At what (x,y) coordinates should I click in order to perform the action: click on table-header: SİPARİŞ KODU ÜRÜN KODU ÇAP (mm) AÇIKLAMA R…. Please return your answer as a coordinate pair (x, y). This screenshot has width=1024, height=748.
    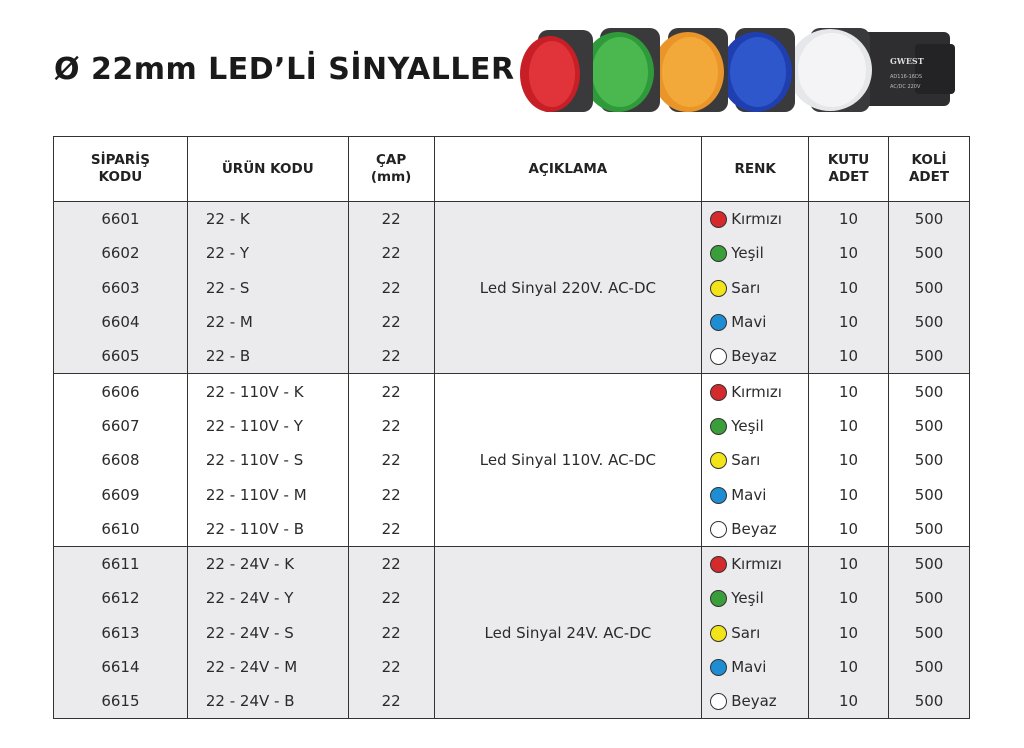
    Looking at the image, I should click on (511, 169).